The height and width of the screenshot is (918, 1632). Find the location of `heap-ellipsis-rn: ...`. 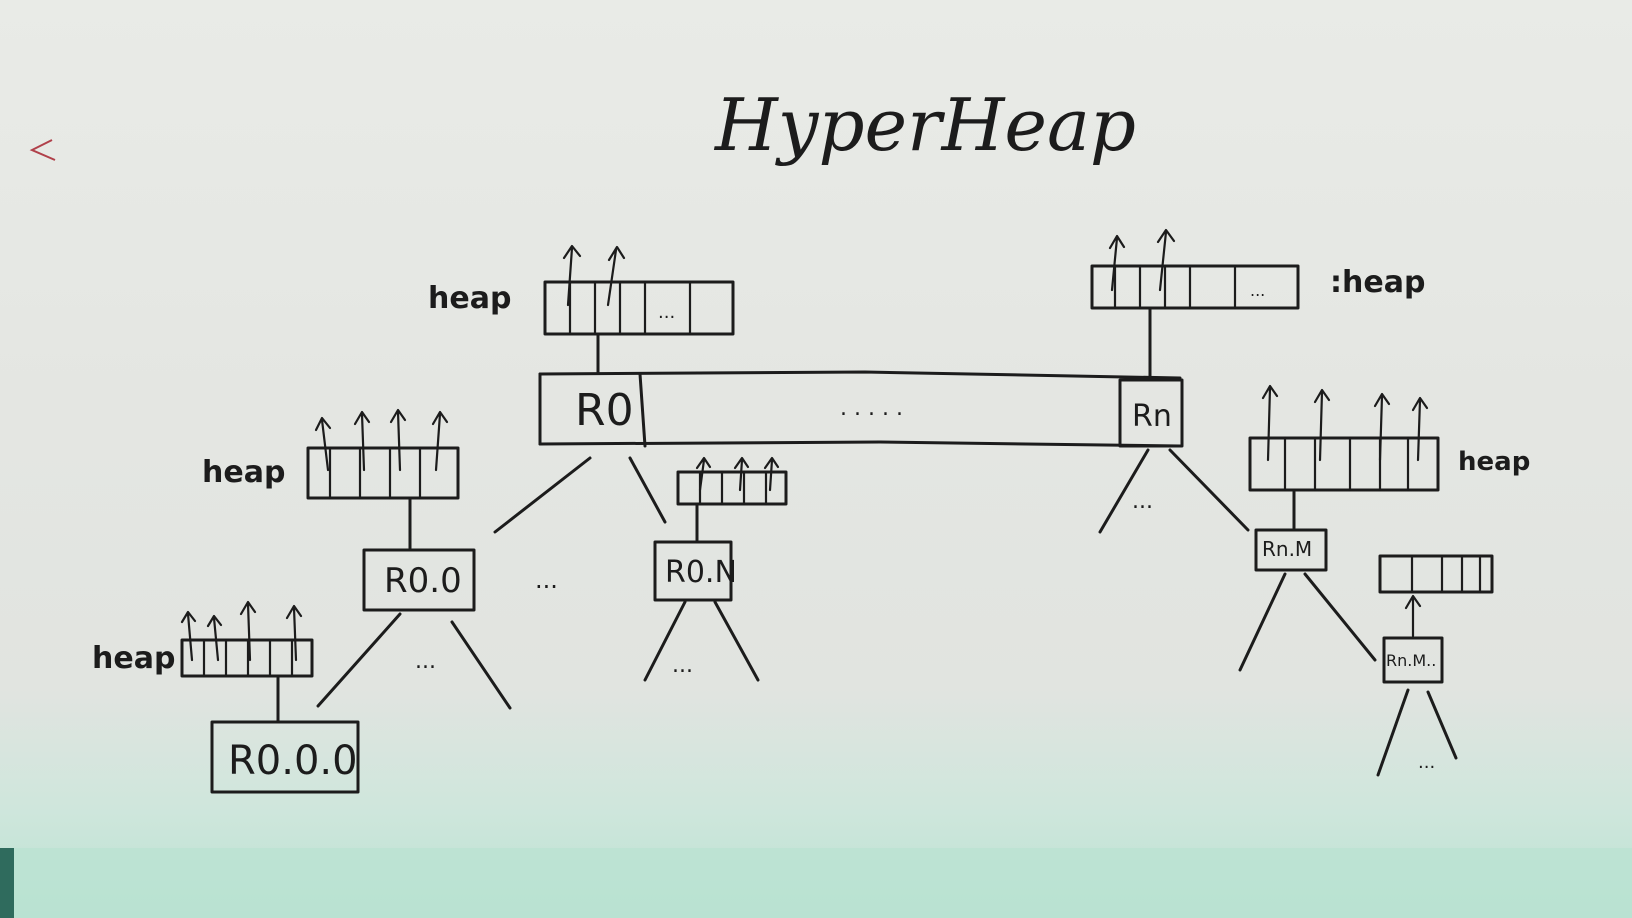

heap-ellipsis-rn: ... is located at coordinates (1257, 290).